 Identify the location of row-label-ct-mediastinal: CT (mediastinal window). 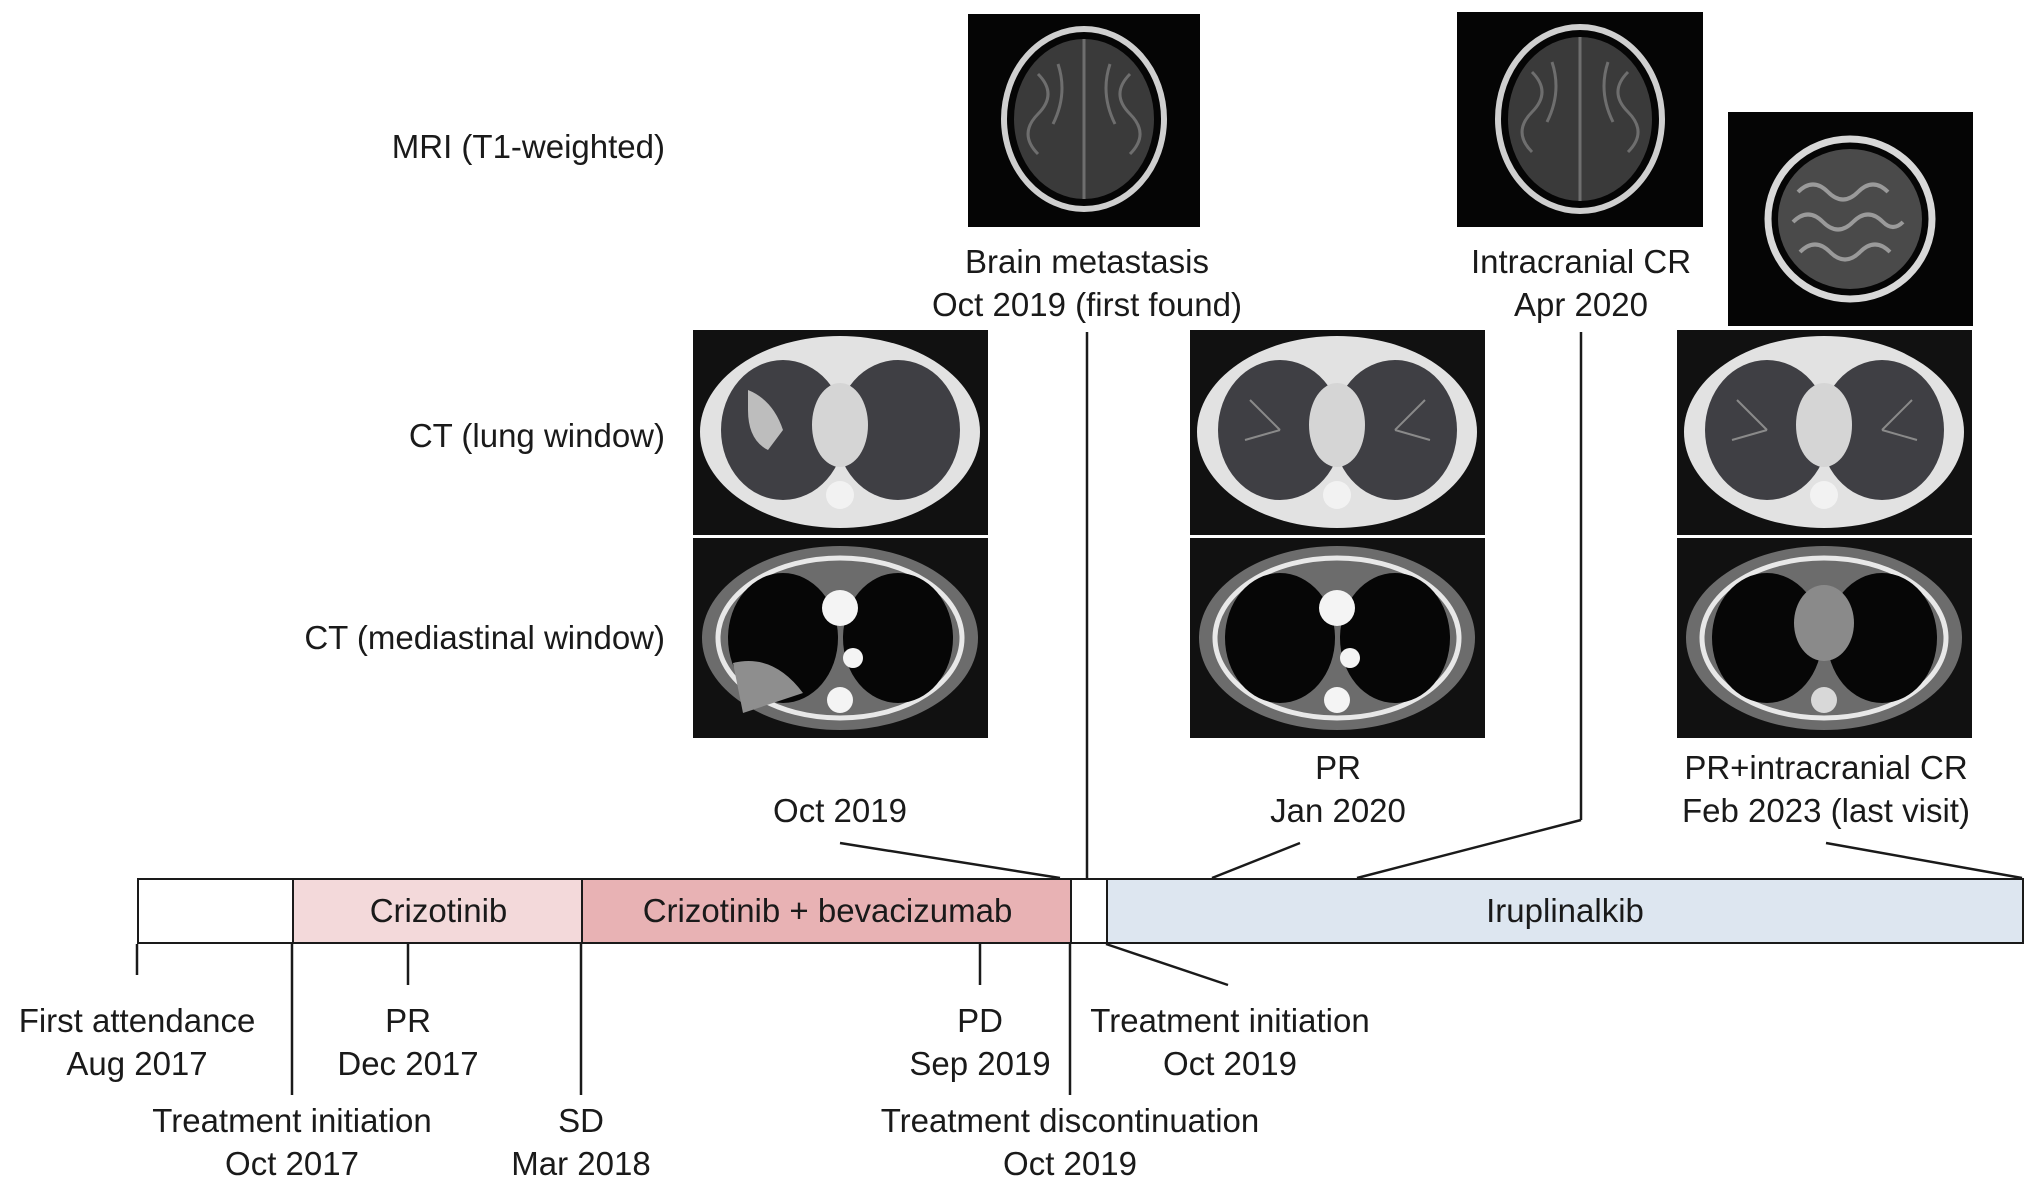
(484, 637).